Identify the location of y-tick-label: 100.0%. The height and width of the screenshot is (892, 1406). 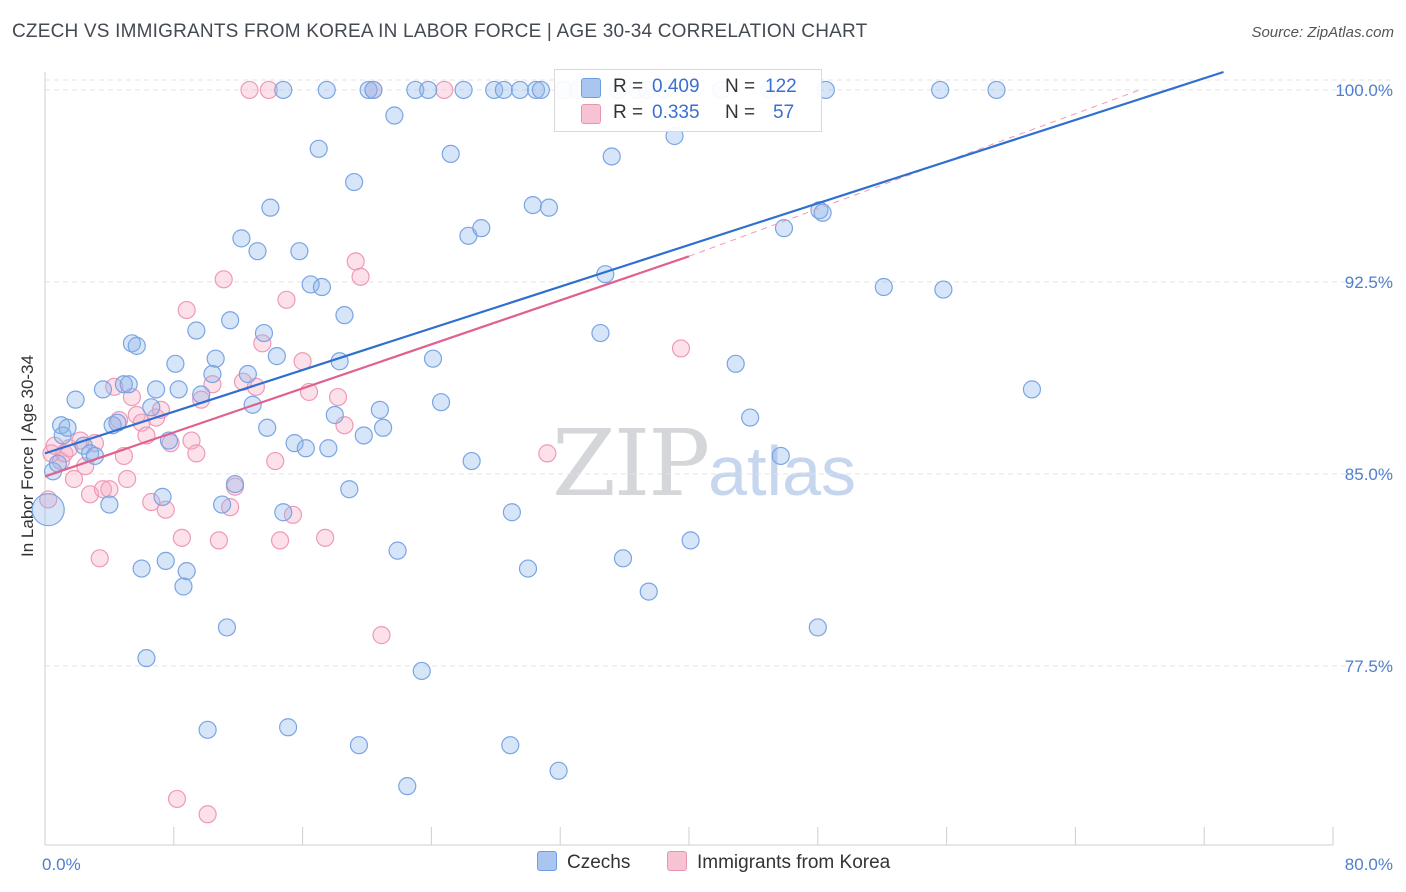
(1364, 90).